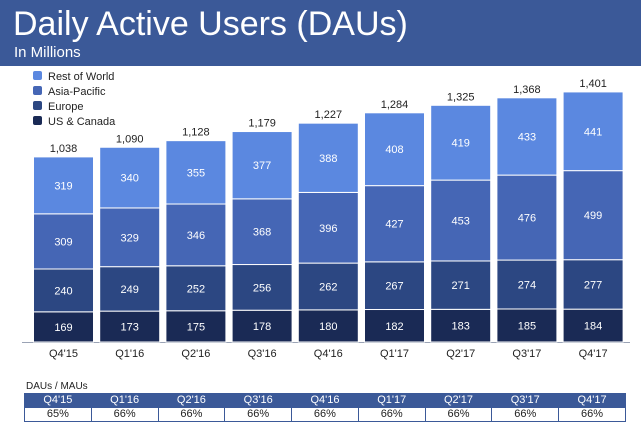 The height and width of the screenshot is (423, 641). I want to click on dau-mau-value-cell: 65%, so click(58, 414).